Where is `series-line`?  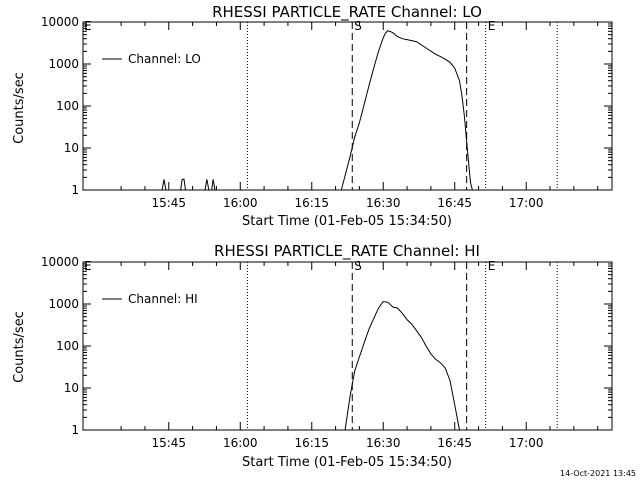 series-line is located at coordinates (402, 365).